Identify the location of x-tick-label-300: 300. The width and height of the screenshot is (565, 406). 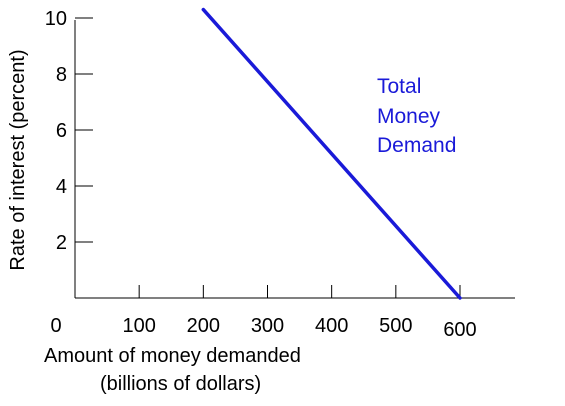
(267, 326).